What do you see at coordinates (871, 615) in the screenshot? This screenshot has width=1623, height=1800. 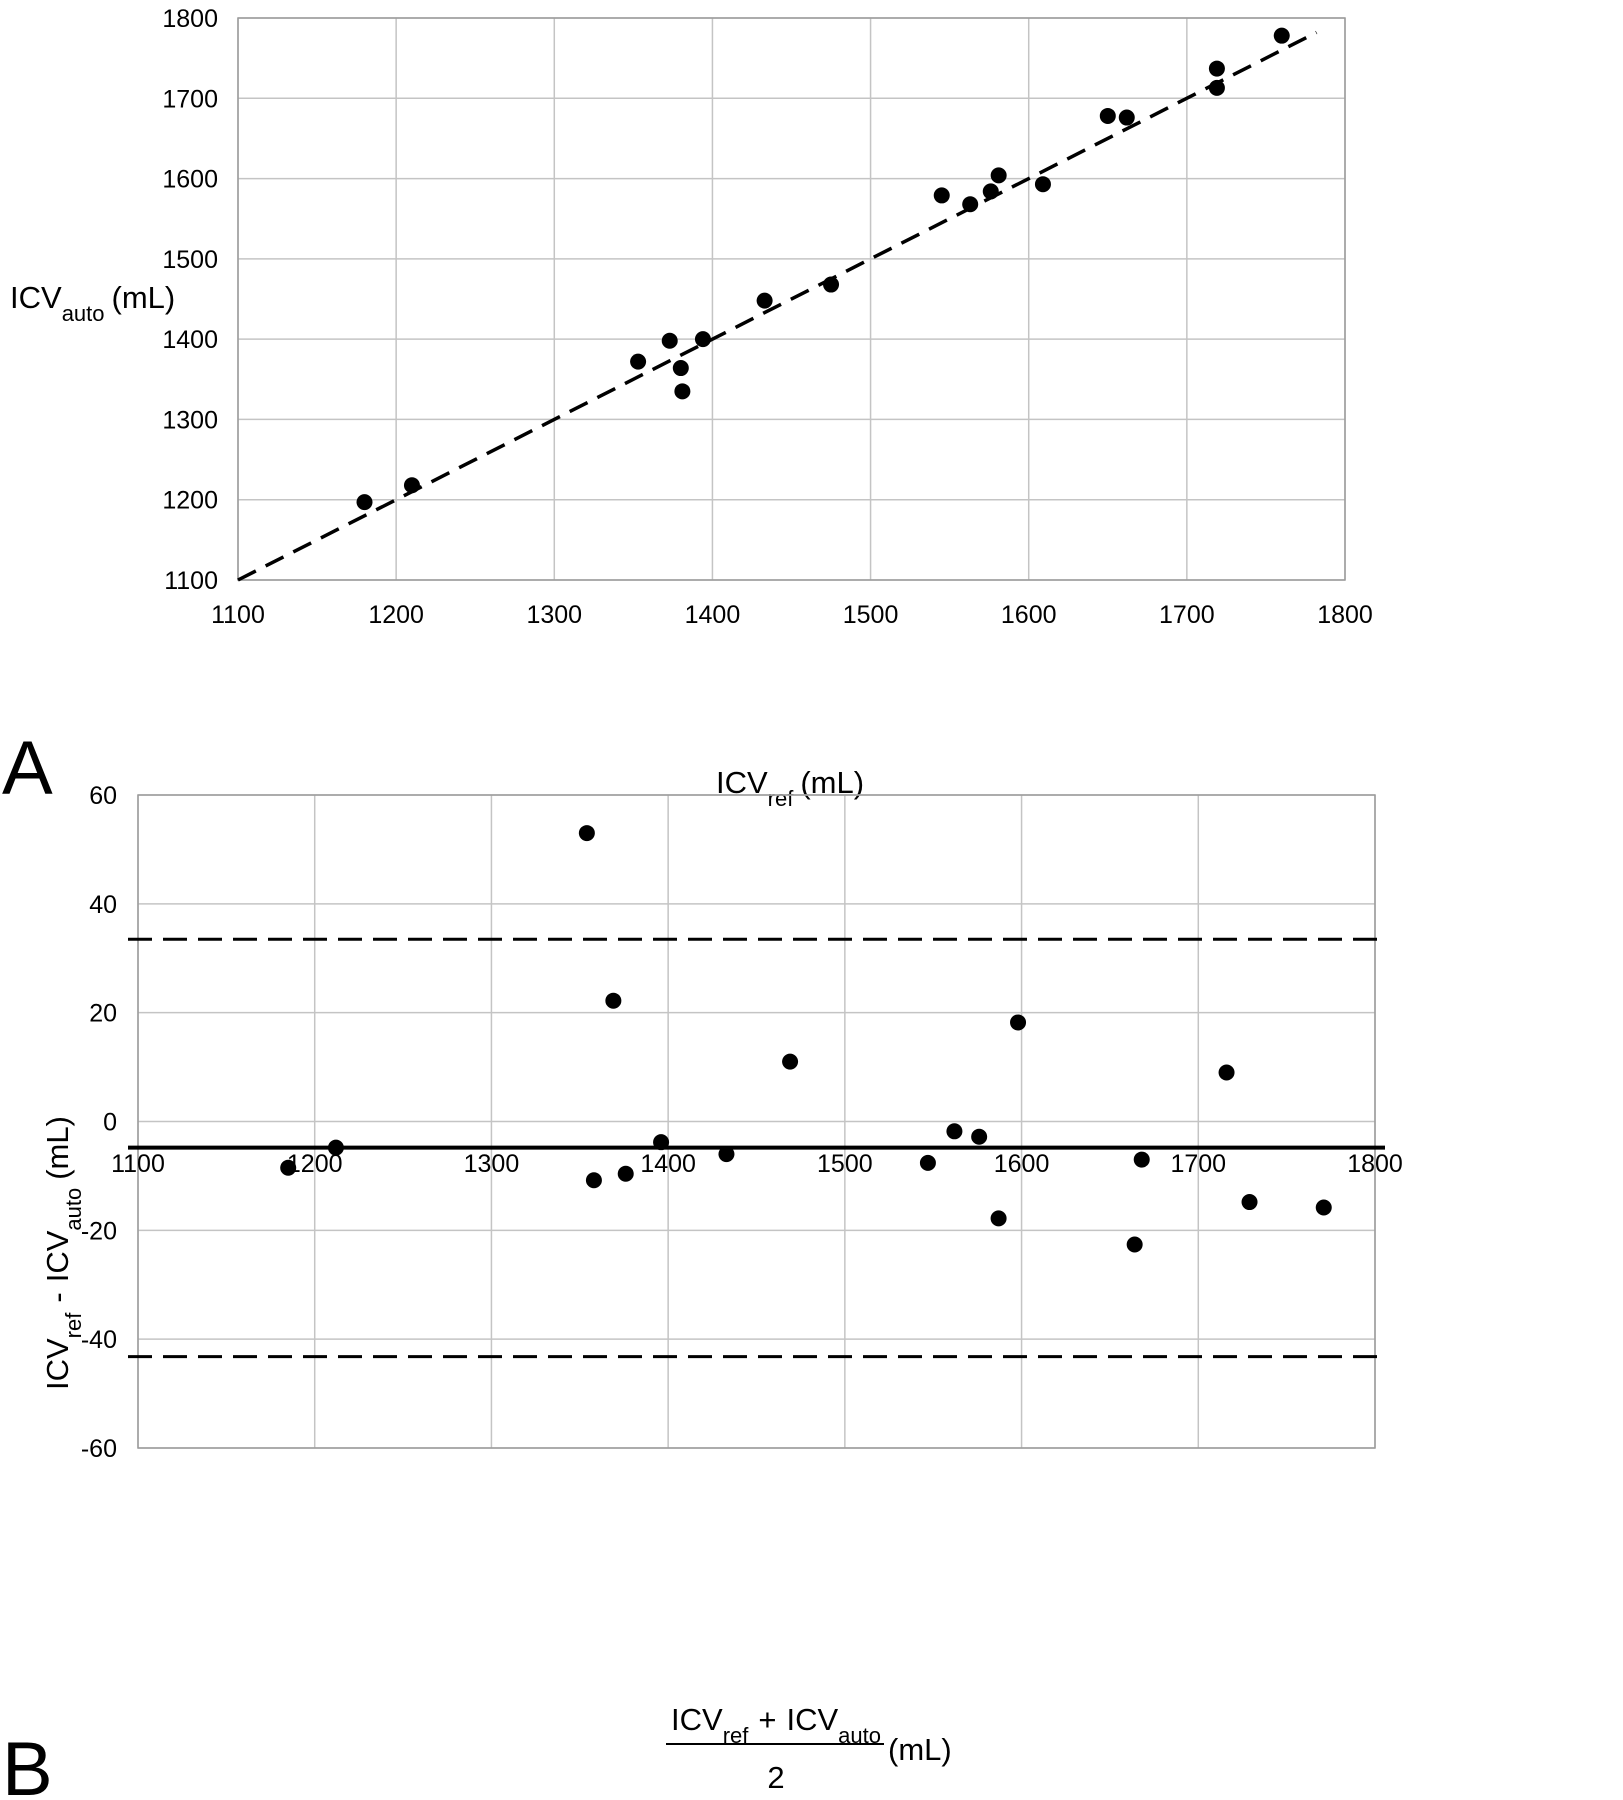 I see `panel-a-x-tick: 1500` at bounding box center [871, 615].